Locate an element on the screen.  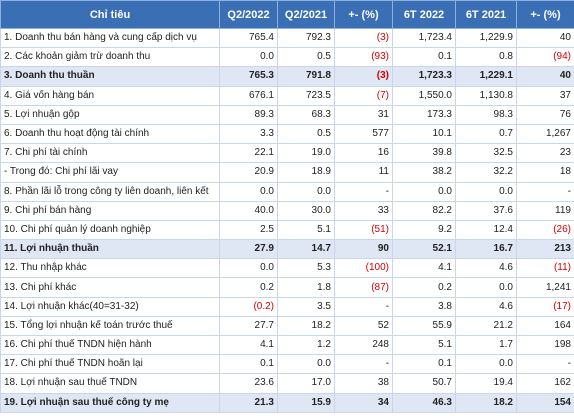
header-change-quarter: +- (%) is located at coordinates (363, 14).